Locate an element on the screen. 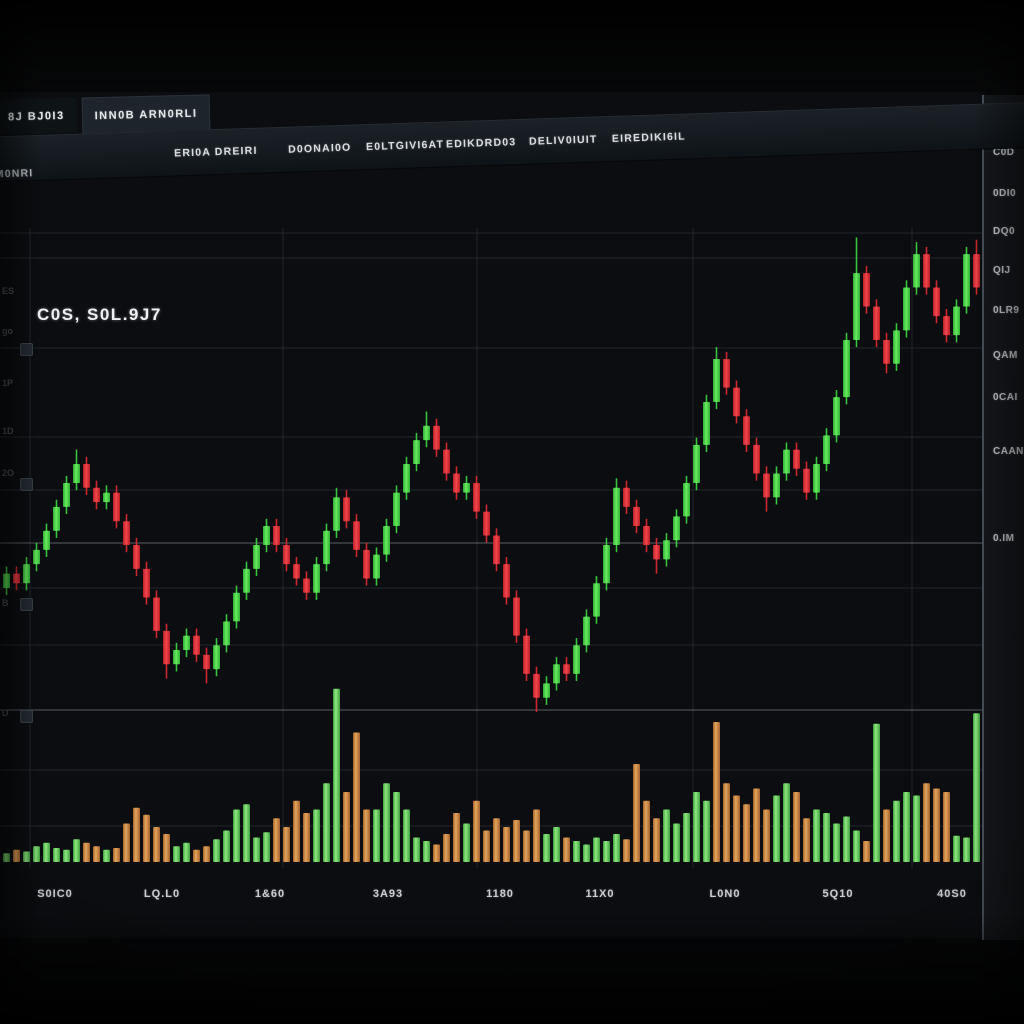 This screenshot has width=1024, height=1024. price-axis-label: QAM is located at coordinates (1005, 355).